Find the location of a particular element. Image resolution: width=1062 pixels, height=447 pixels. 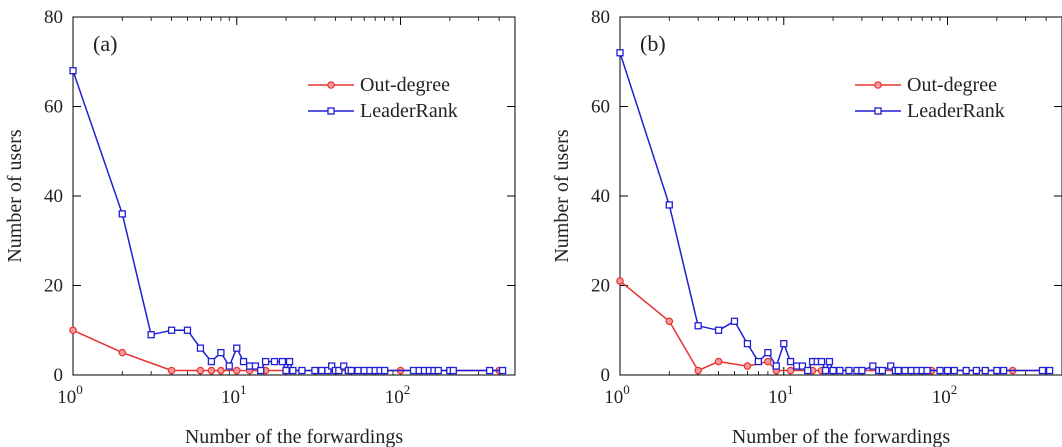

y-tick-label: 0 is located at coordinates (59, 375).